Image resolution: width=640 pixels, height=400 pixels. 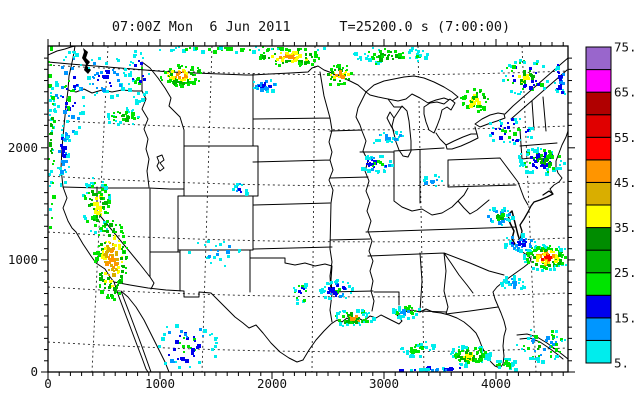 What do you see at coordinates (23, 259) in the screenshot?
I see `y-tick-label: 1000` at bounding box center [23, 259].